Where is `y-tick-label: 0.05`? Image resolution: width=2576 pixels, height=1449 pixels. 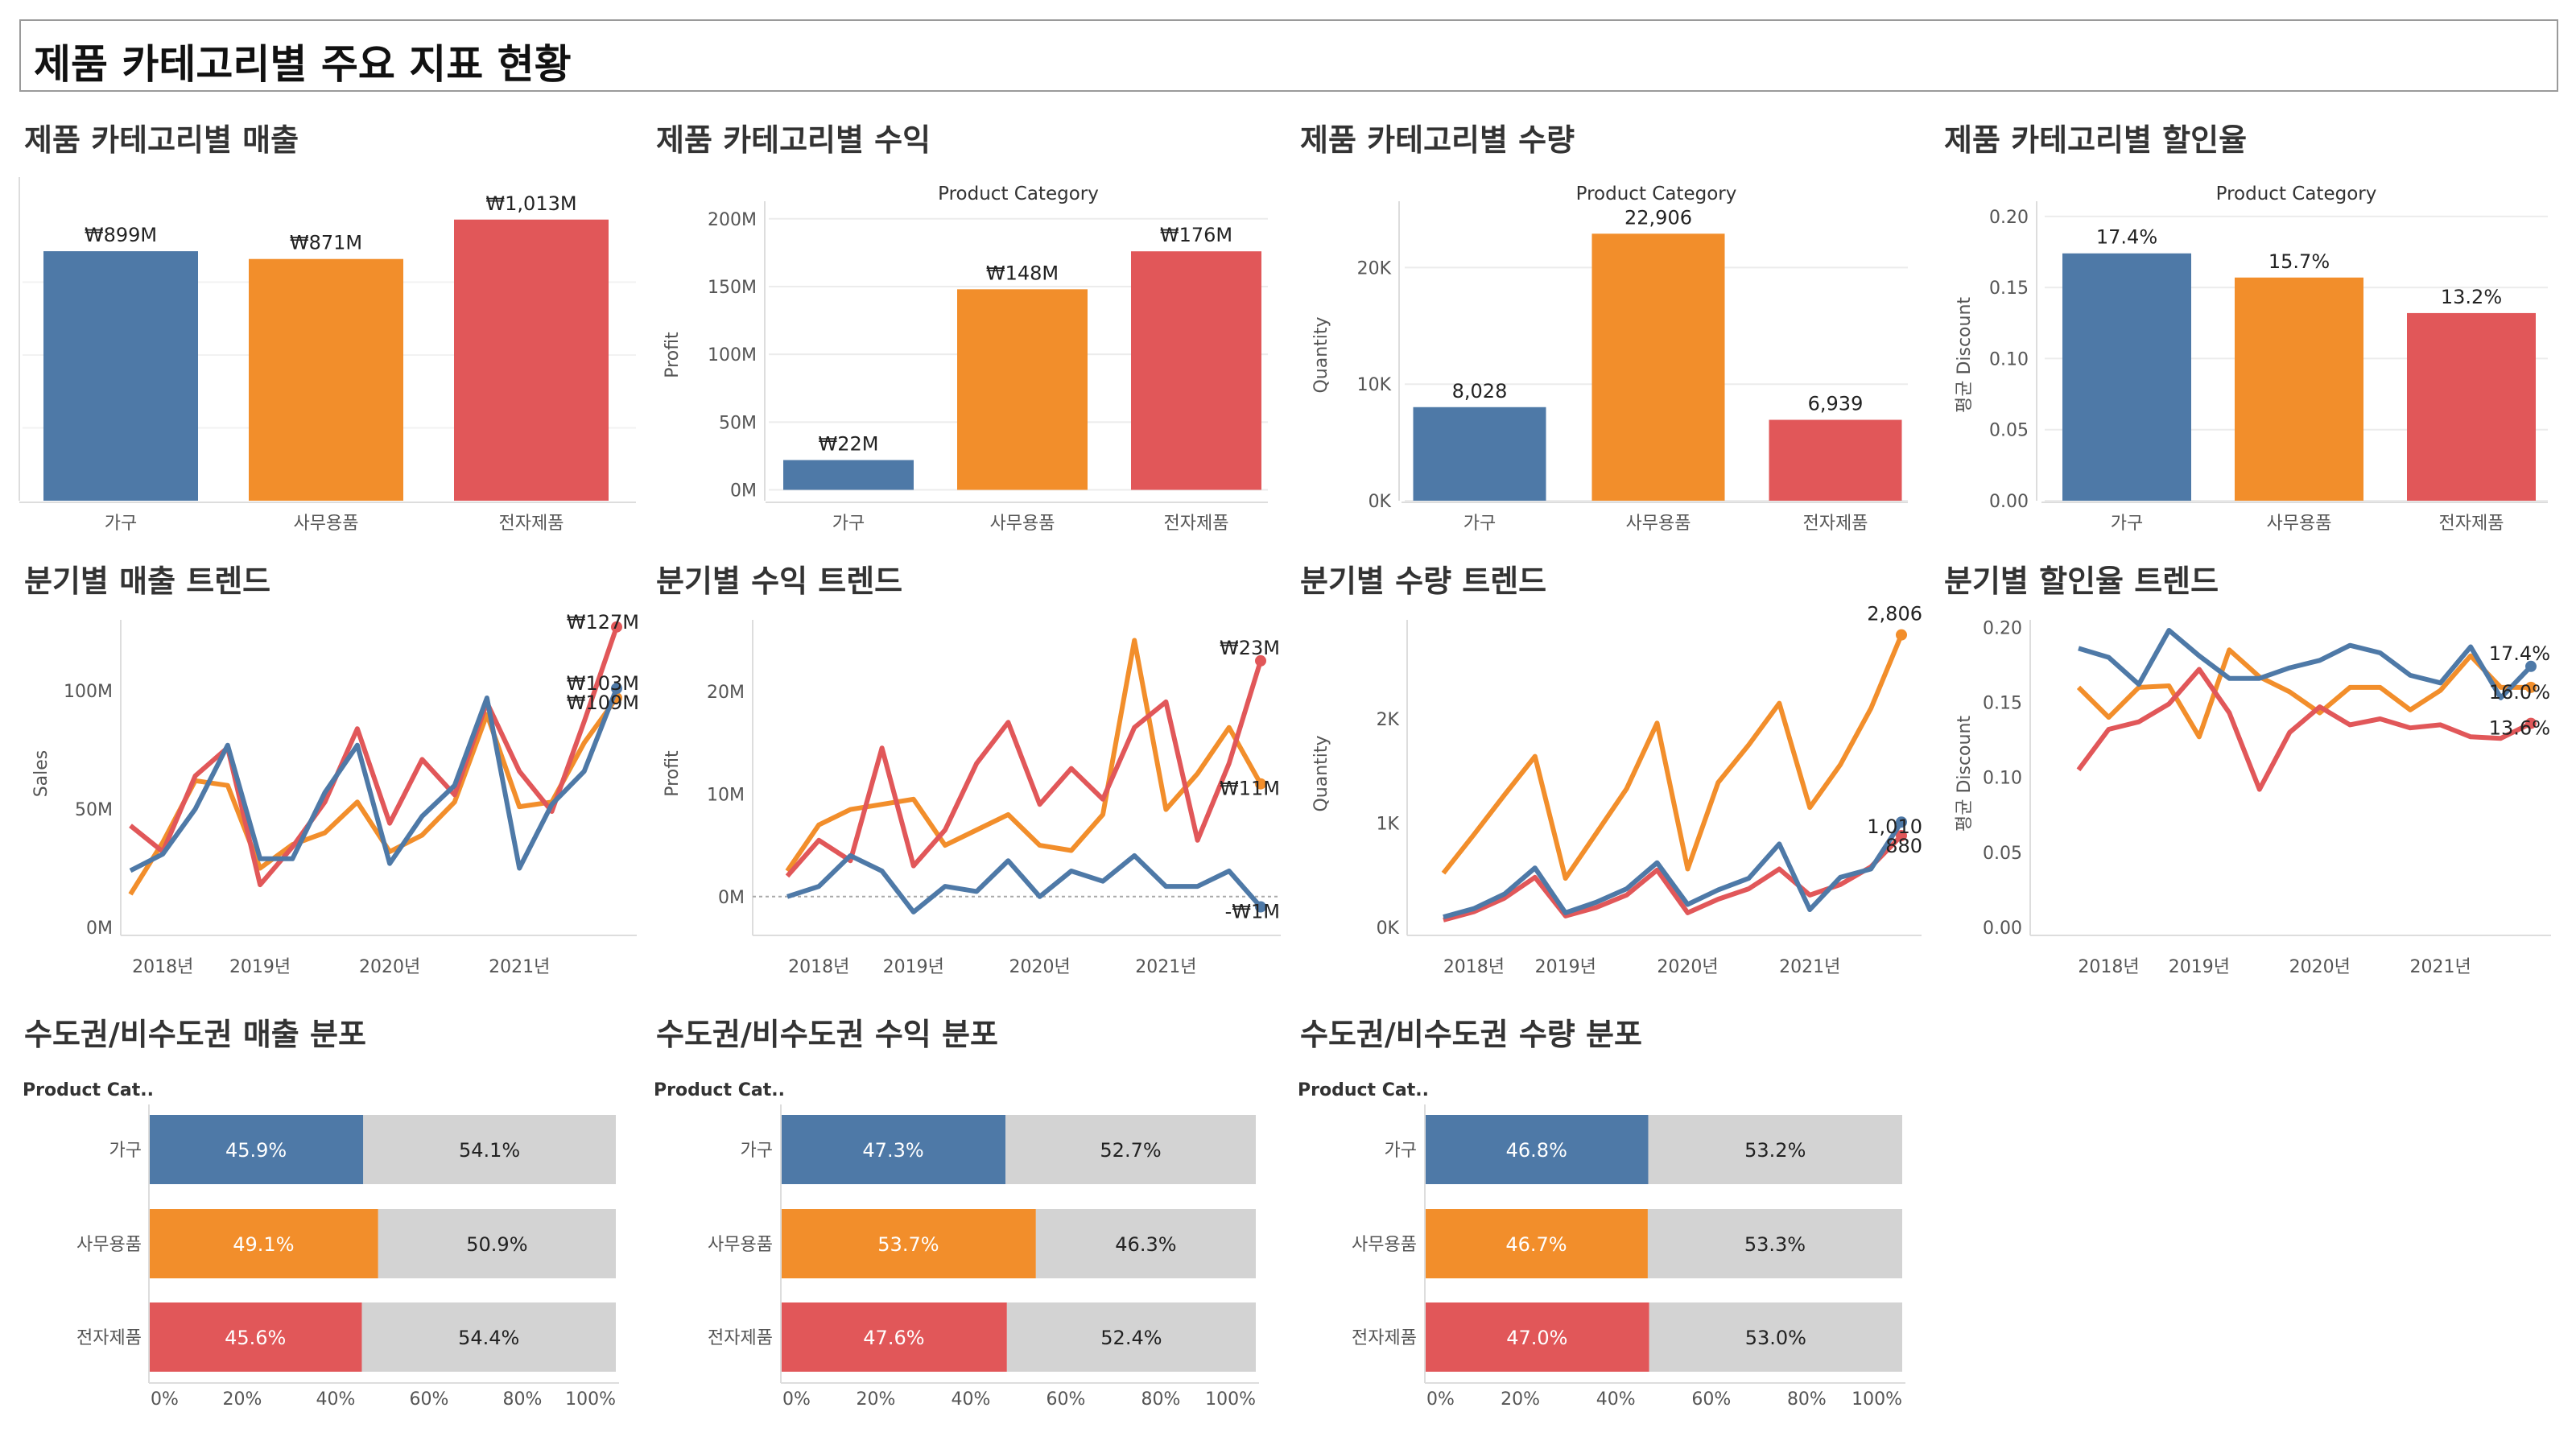
y-tick-label: 0.05 is located at coordinates (2009, 431).